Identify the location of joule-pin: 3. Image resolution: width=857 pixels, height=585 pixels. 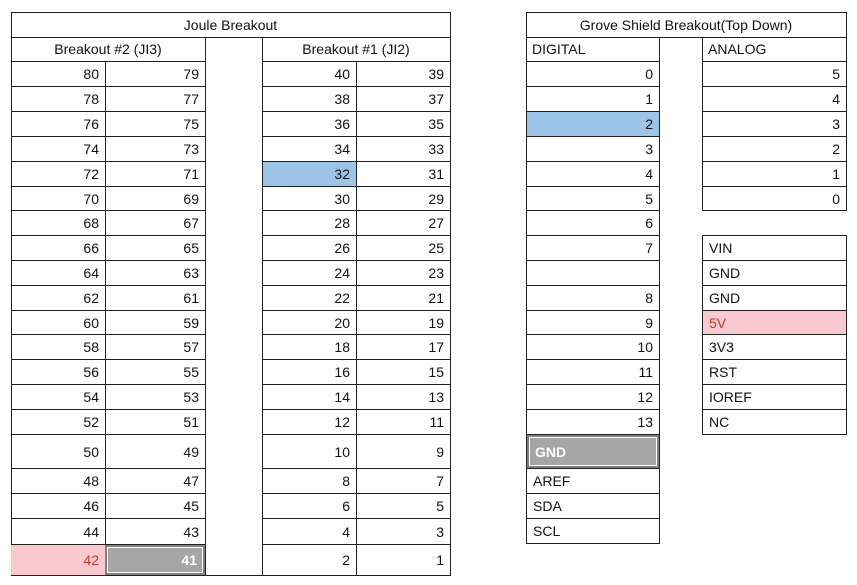
(440, 531).